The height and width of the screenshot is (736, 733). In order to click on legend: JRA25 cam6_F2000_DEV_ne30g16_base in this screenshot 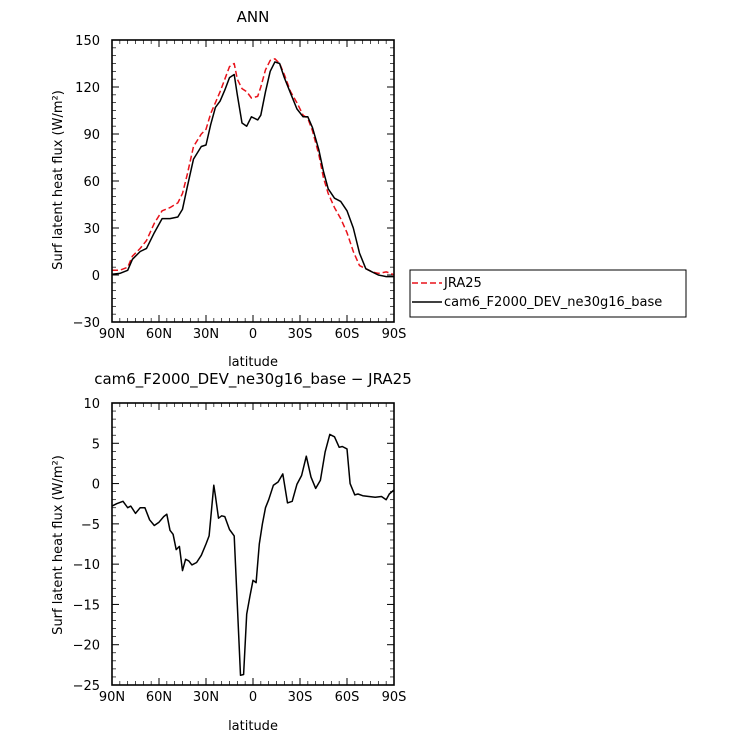, I will do `click(548, 293)`.